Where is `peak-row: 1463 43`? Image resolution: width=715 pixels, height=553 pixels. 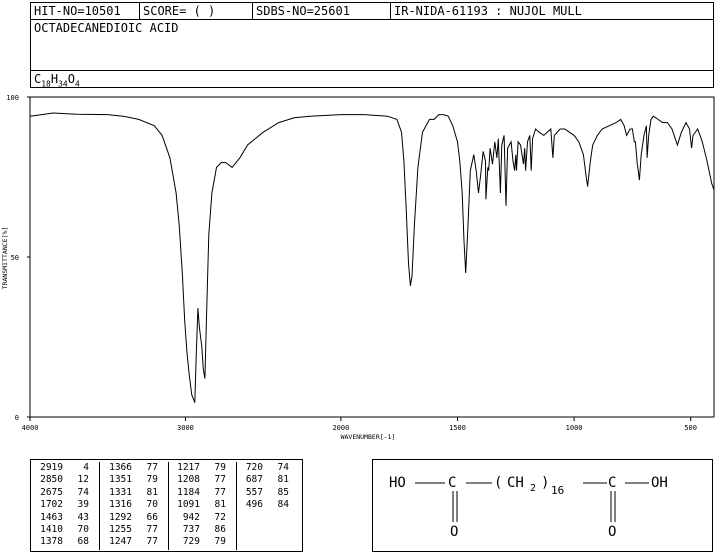
peak-row: 1463 43 is located at coordinates (65, 518).